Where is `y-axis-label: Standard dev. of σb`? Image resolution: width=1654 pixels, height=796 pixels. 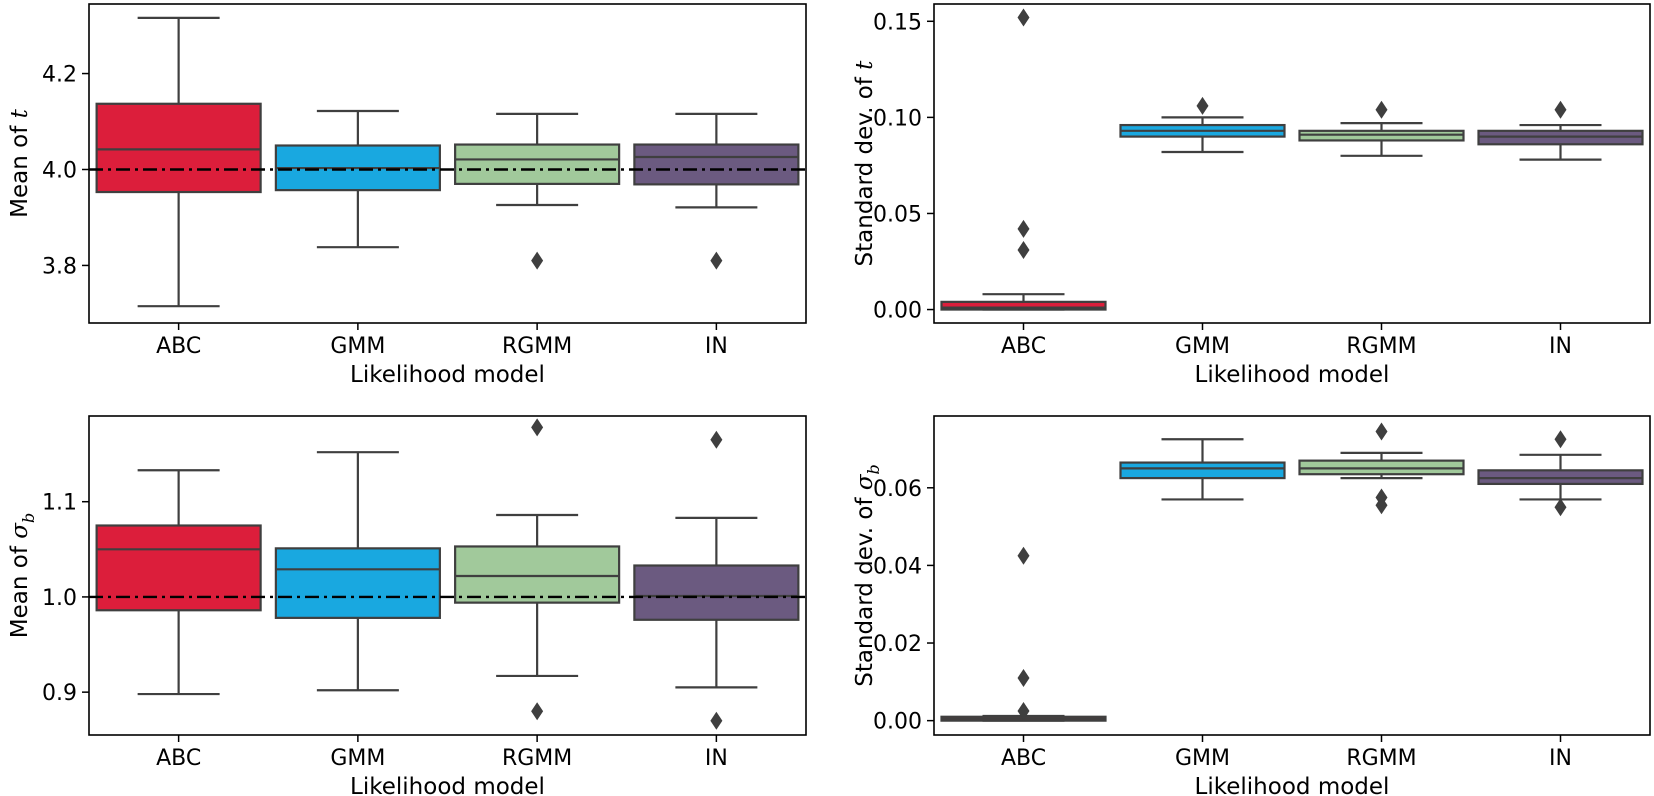 y-axis-label: Standard dev. of σb is located at coordinates (867, 575).